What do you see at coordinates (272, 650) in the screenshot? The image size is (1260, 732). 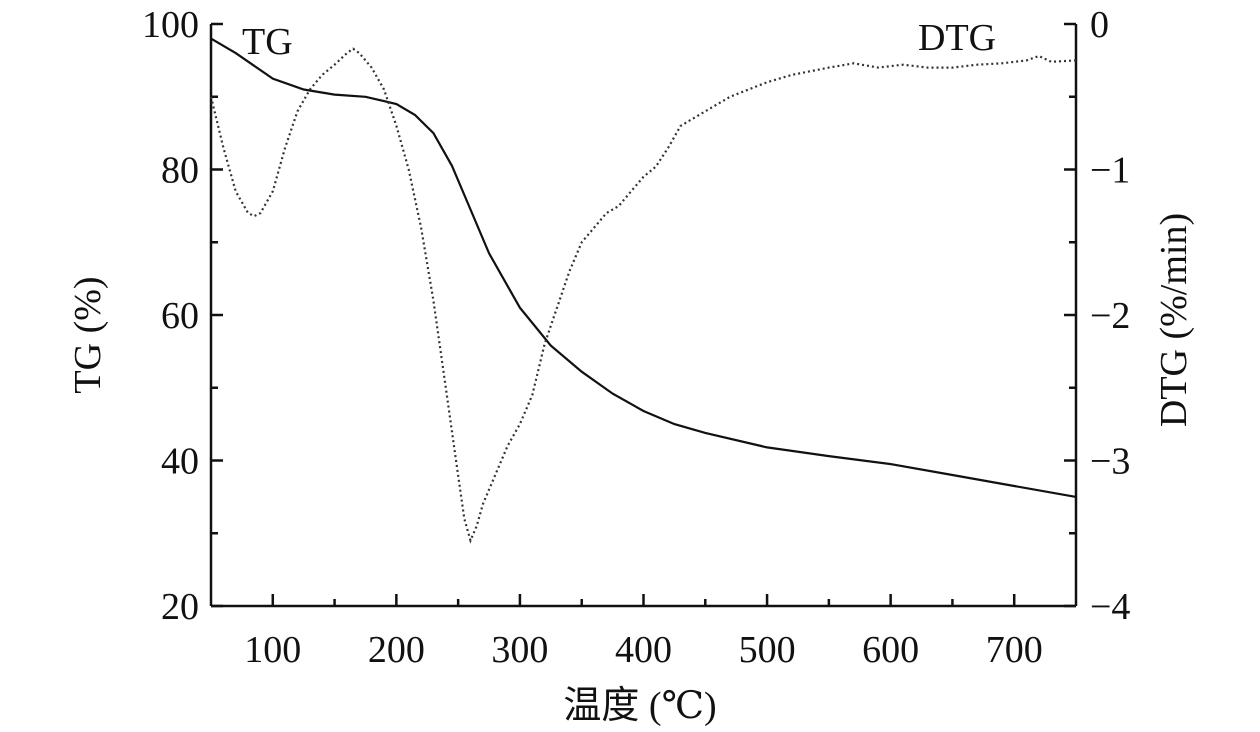 I see `x-tick-label: 100` at bounding box center [272, 650].